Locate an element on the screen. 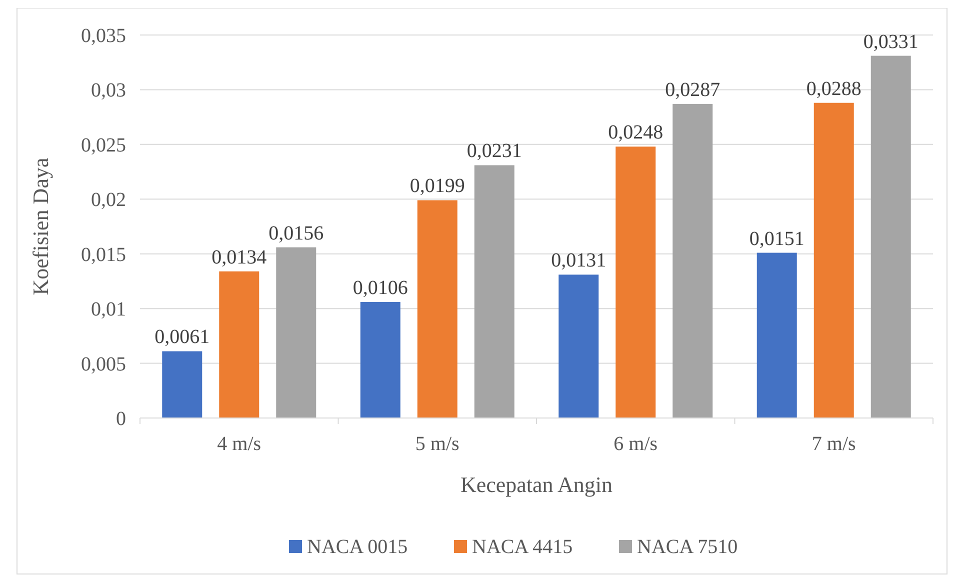  data-label: 0,0248 is located at coordinates (636, 133).